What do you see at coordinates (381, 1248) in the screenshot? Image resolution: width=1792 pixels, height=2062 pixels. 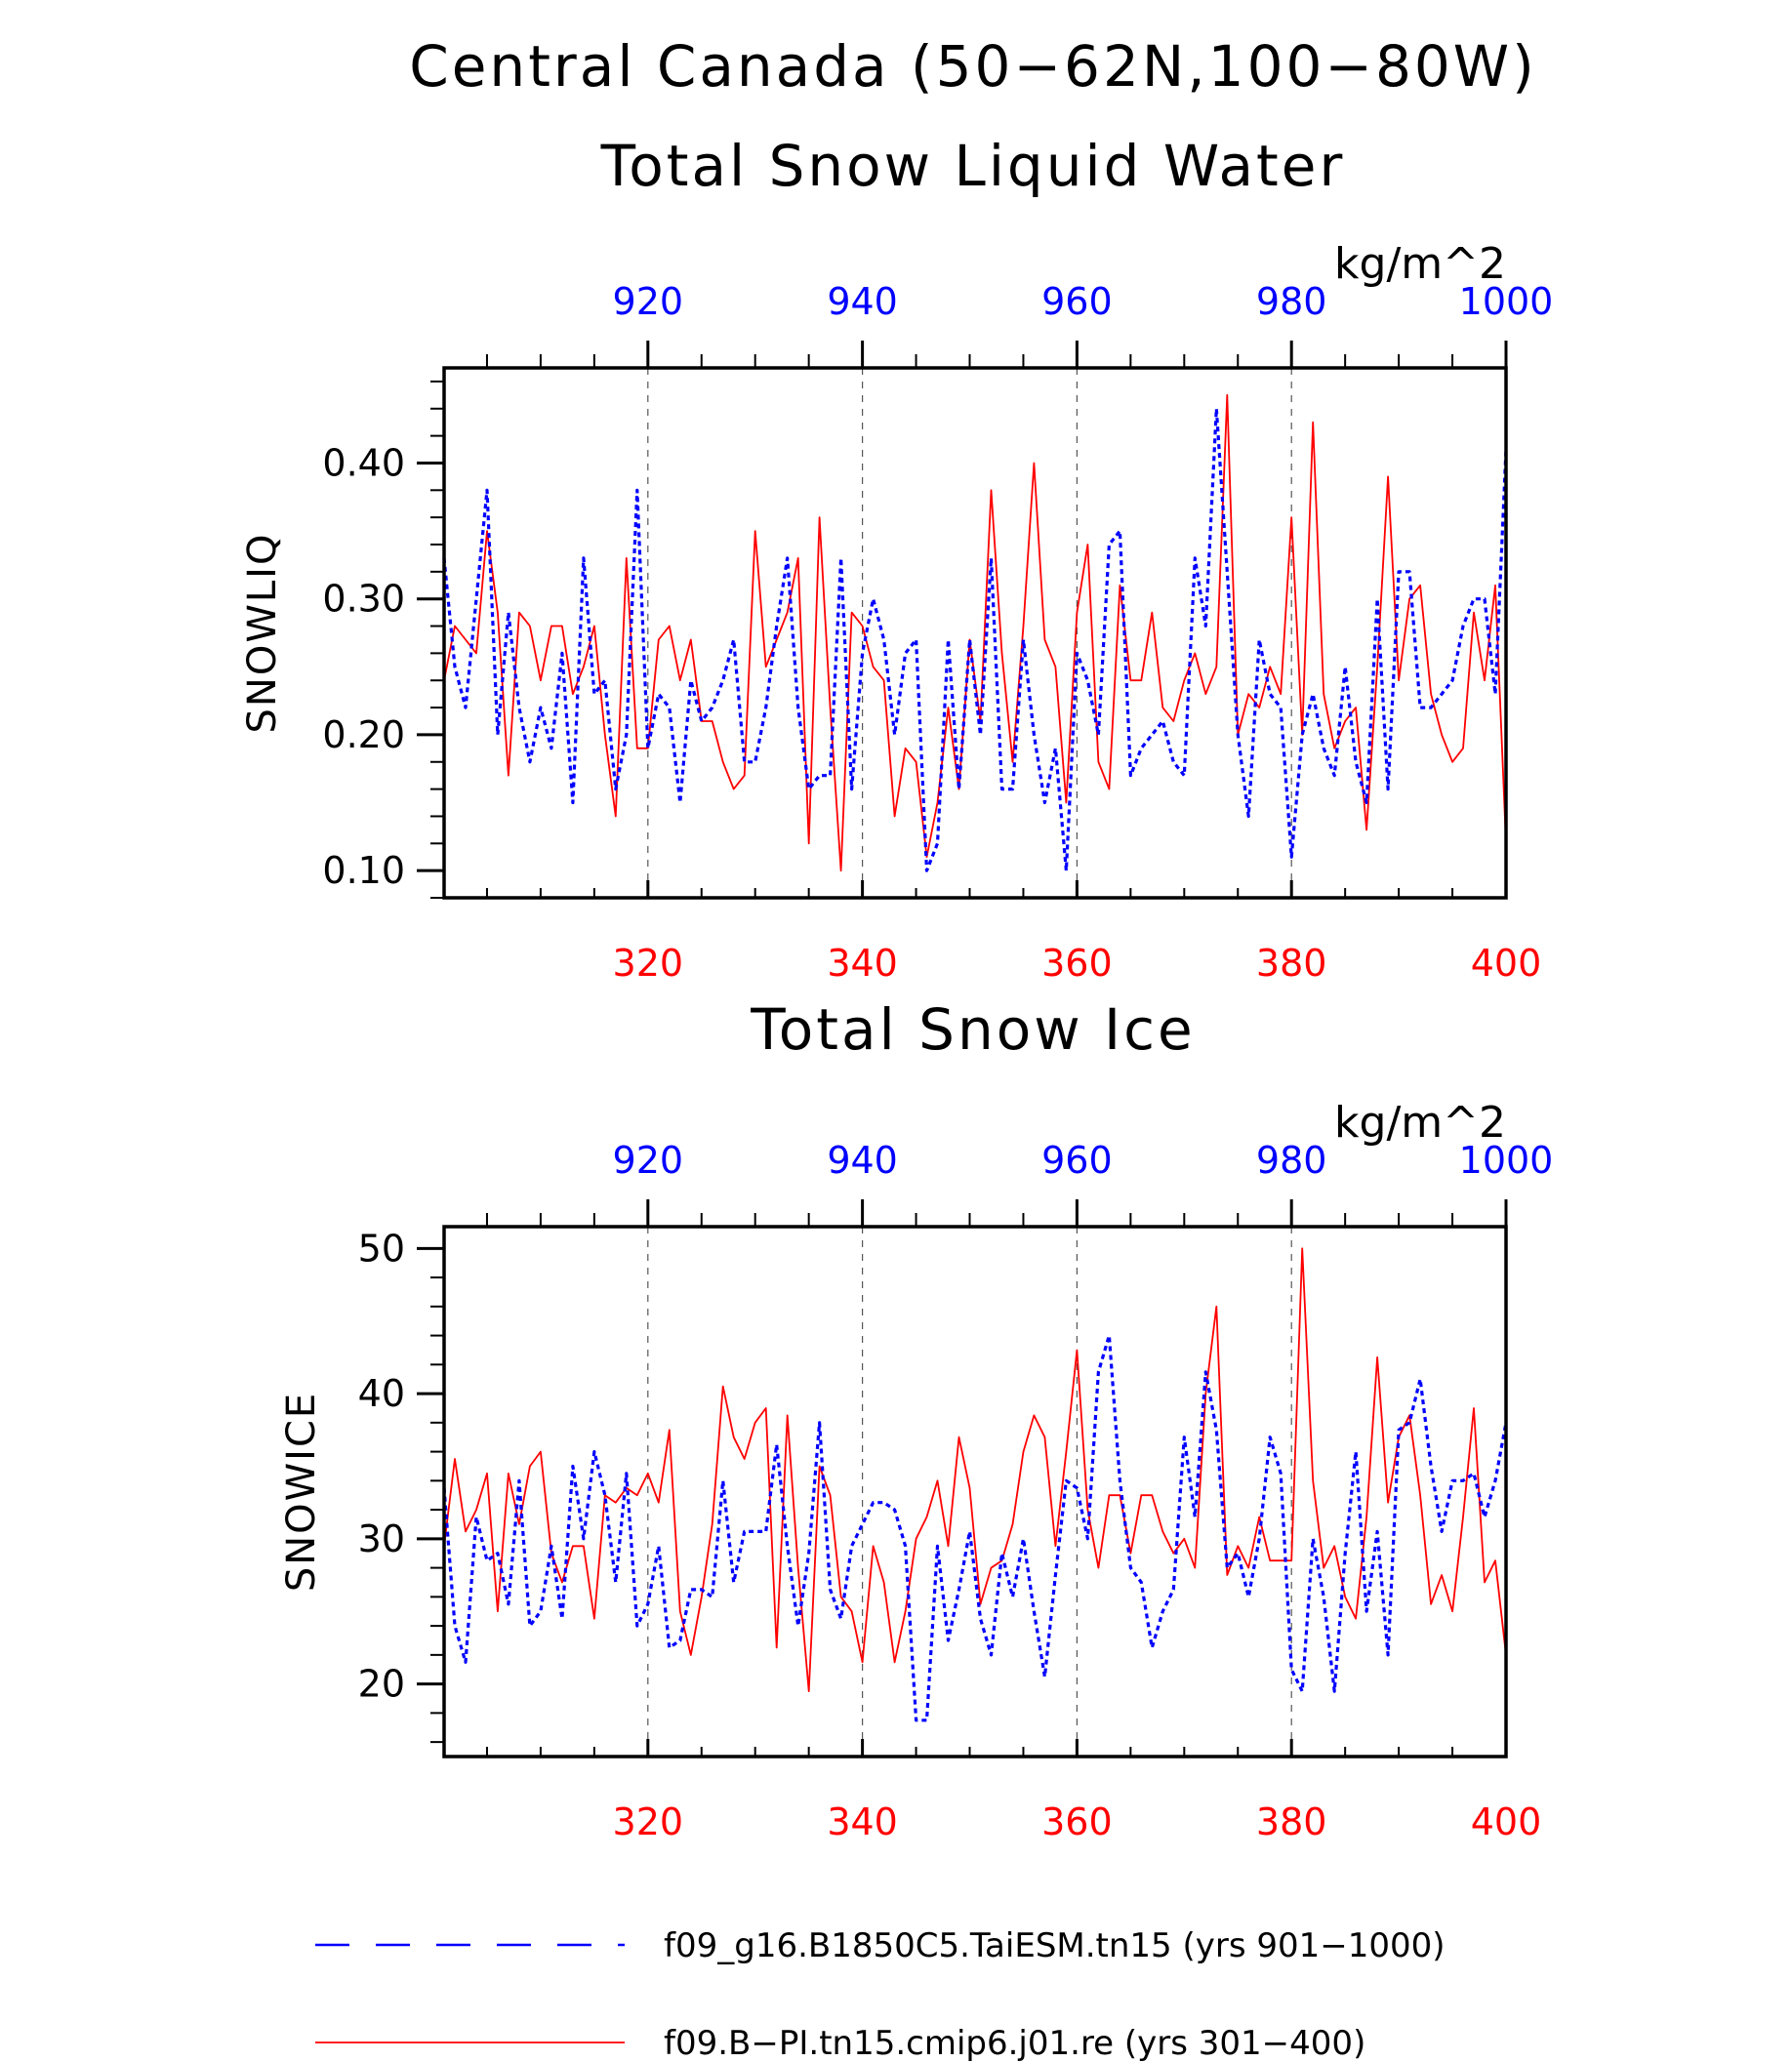 I see `y-tick-label: 50` at bounding box center [381, 1248].